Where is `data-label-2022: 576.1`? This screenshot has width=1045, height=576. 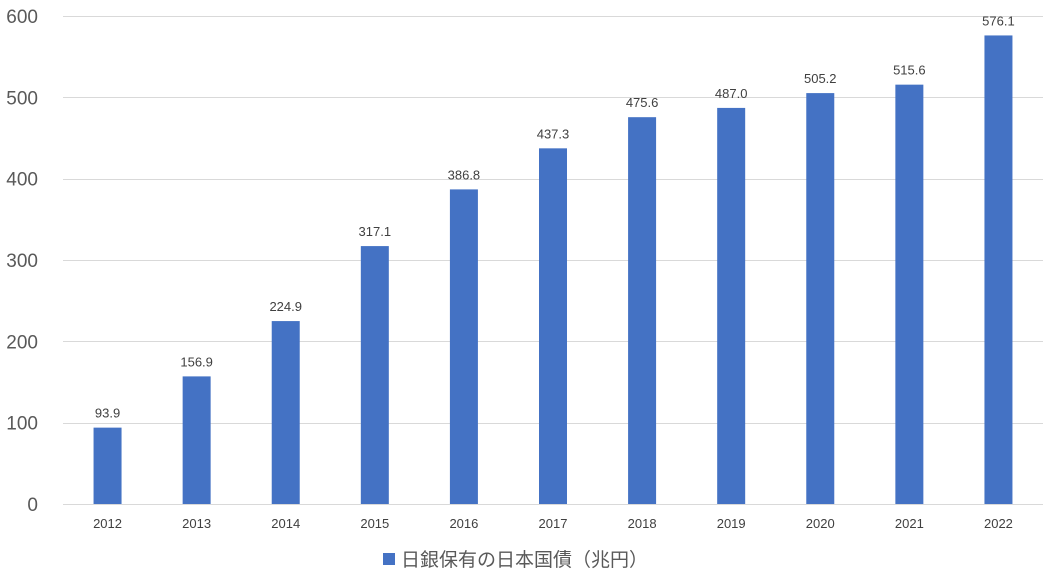 data-label-2022: 576.1 is located at coordinates (998, 20).